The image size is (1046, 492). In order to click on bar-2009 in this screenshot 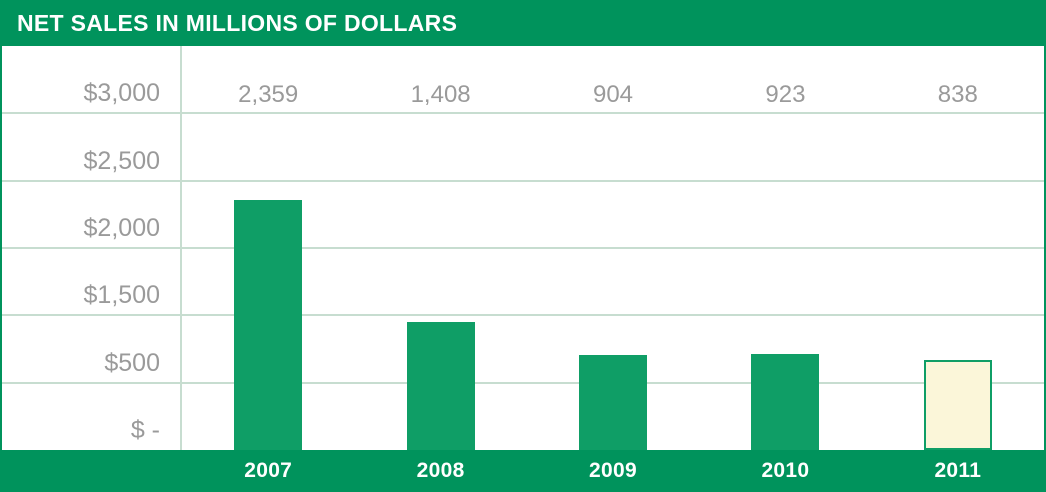, I will do `click(613, 402)`.